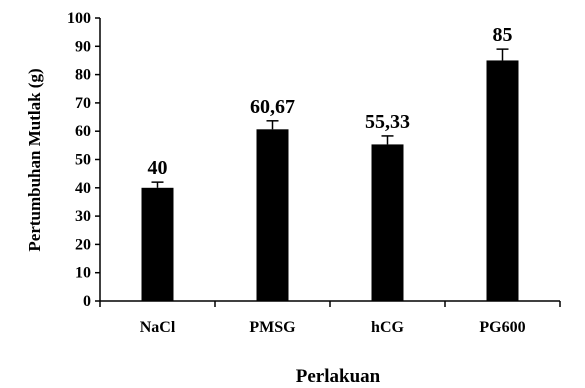 Image resolution: width=585 pixels, height=388 pixels. Describe the element at coordinates (83, 75) in the screenshot. I see `y-tick-label: 80` at that location.